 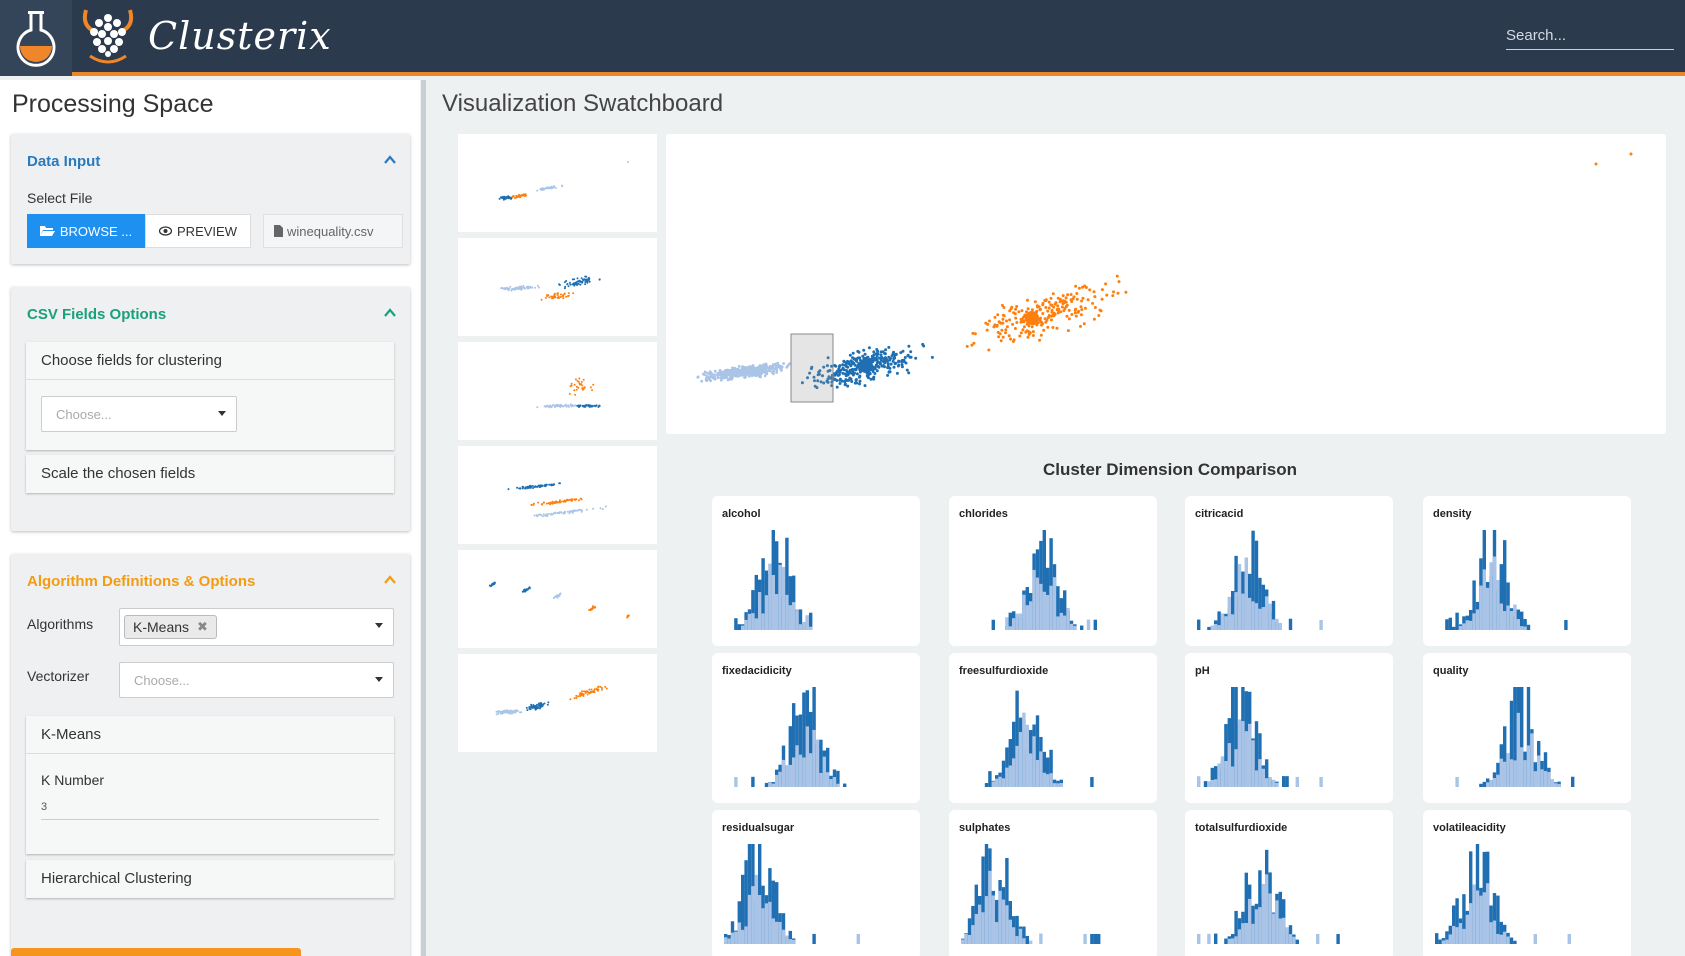 What do you see at coordinates (812, 368) in the screenshot?
I see `brush-selection` at bounding box center [812, 368].